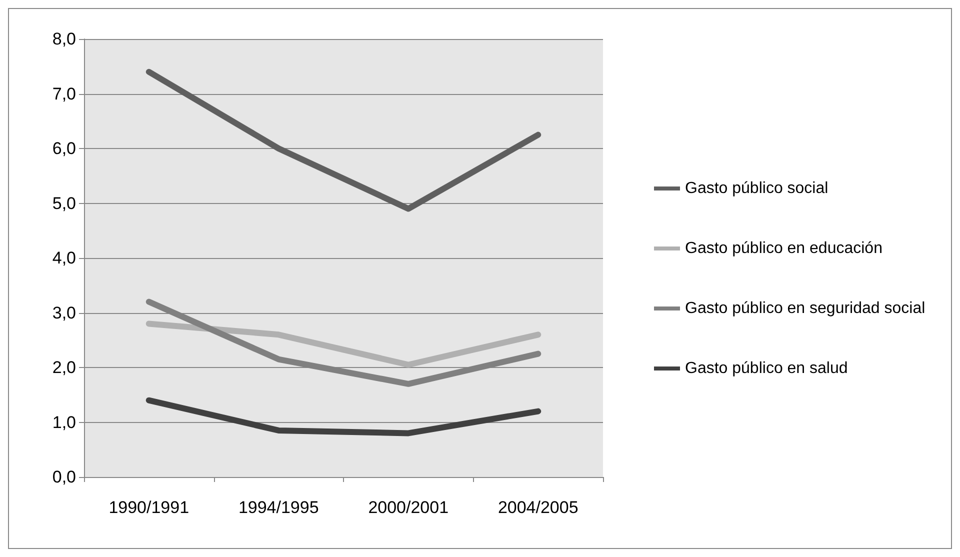 This screenshot has width=960, height=557. I want to click on x-tick-label: 1994/1995, so click(278, 507).